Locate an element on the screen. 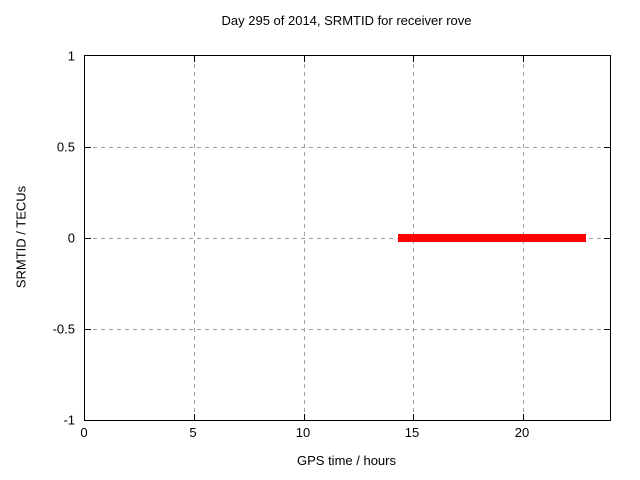 The width and height of the screenshot is (640, 480). y-tick-label: 0 is located at coordinates (71, 238).